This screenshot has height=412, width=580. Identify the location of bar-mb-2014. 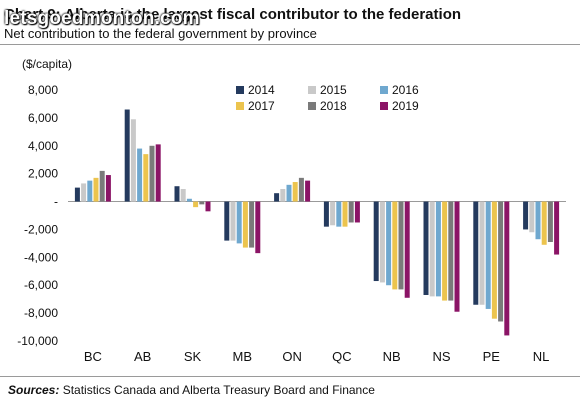
(227, 221).